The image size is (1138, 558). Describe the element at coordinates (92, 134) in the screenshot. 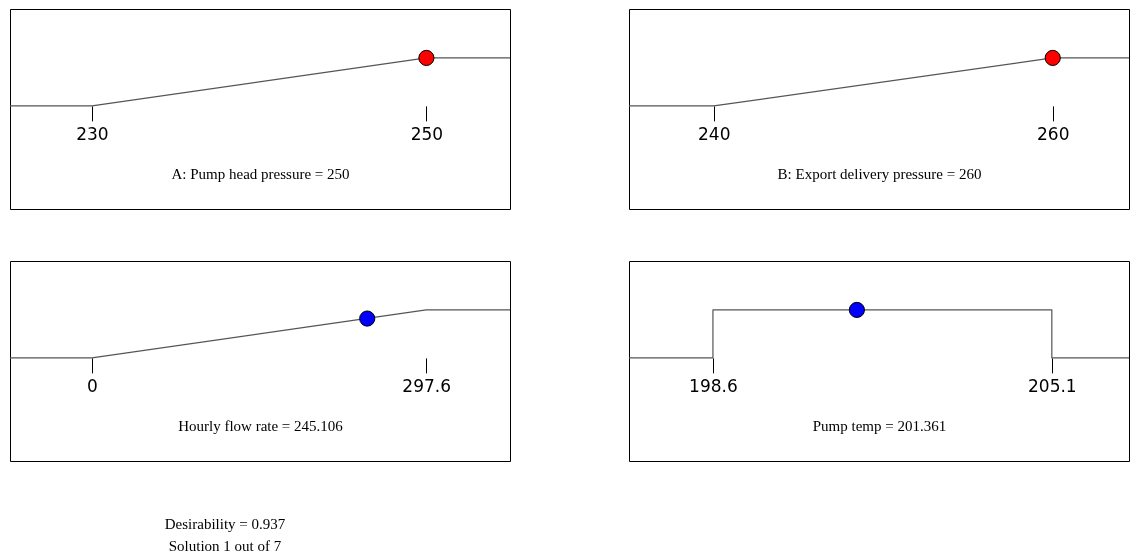

I see `x-tick-label: 230` at that location.